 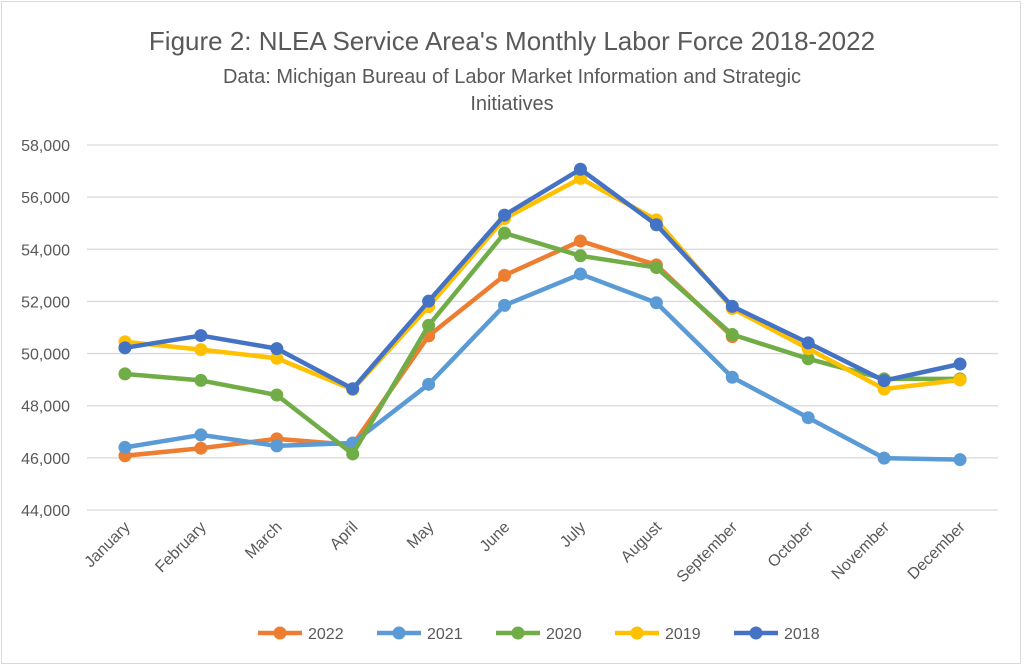 What do you see at coordinates (802, 634) in the screenshot?
I see `legend-label: 2018` at bounding box center [802, 634].